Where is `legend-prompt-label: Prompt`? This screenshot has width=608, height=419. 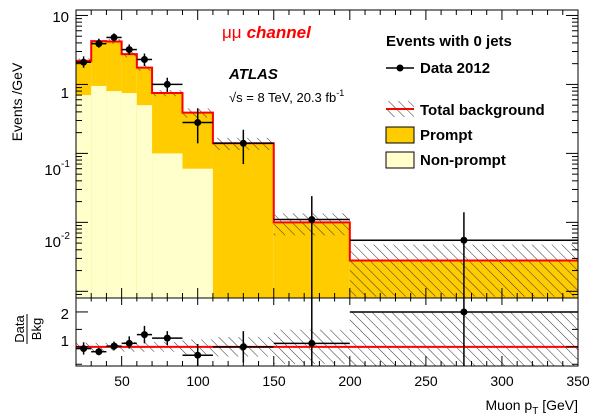 legend-prompt-label: Prompt is located at coordinates (446, 135).